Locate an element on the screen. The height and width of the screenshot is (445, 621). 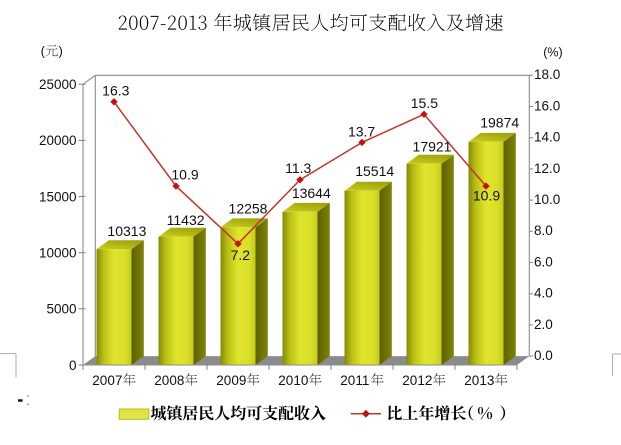
svg-text: 2012 is located at coordinates (417, 380).